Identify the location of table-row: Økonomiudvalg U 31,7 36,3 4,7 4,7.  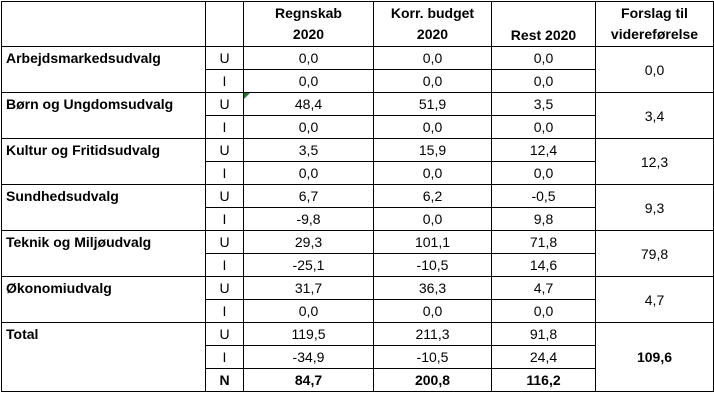
(357, 299).